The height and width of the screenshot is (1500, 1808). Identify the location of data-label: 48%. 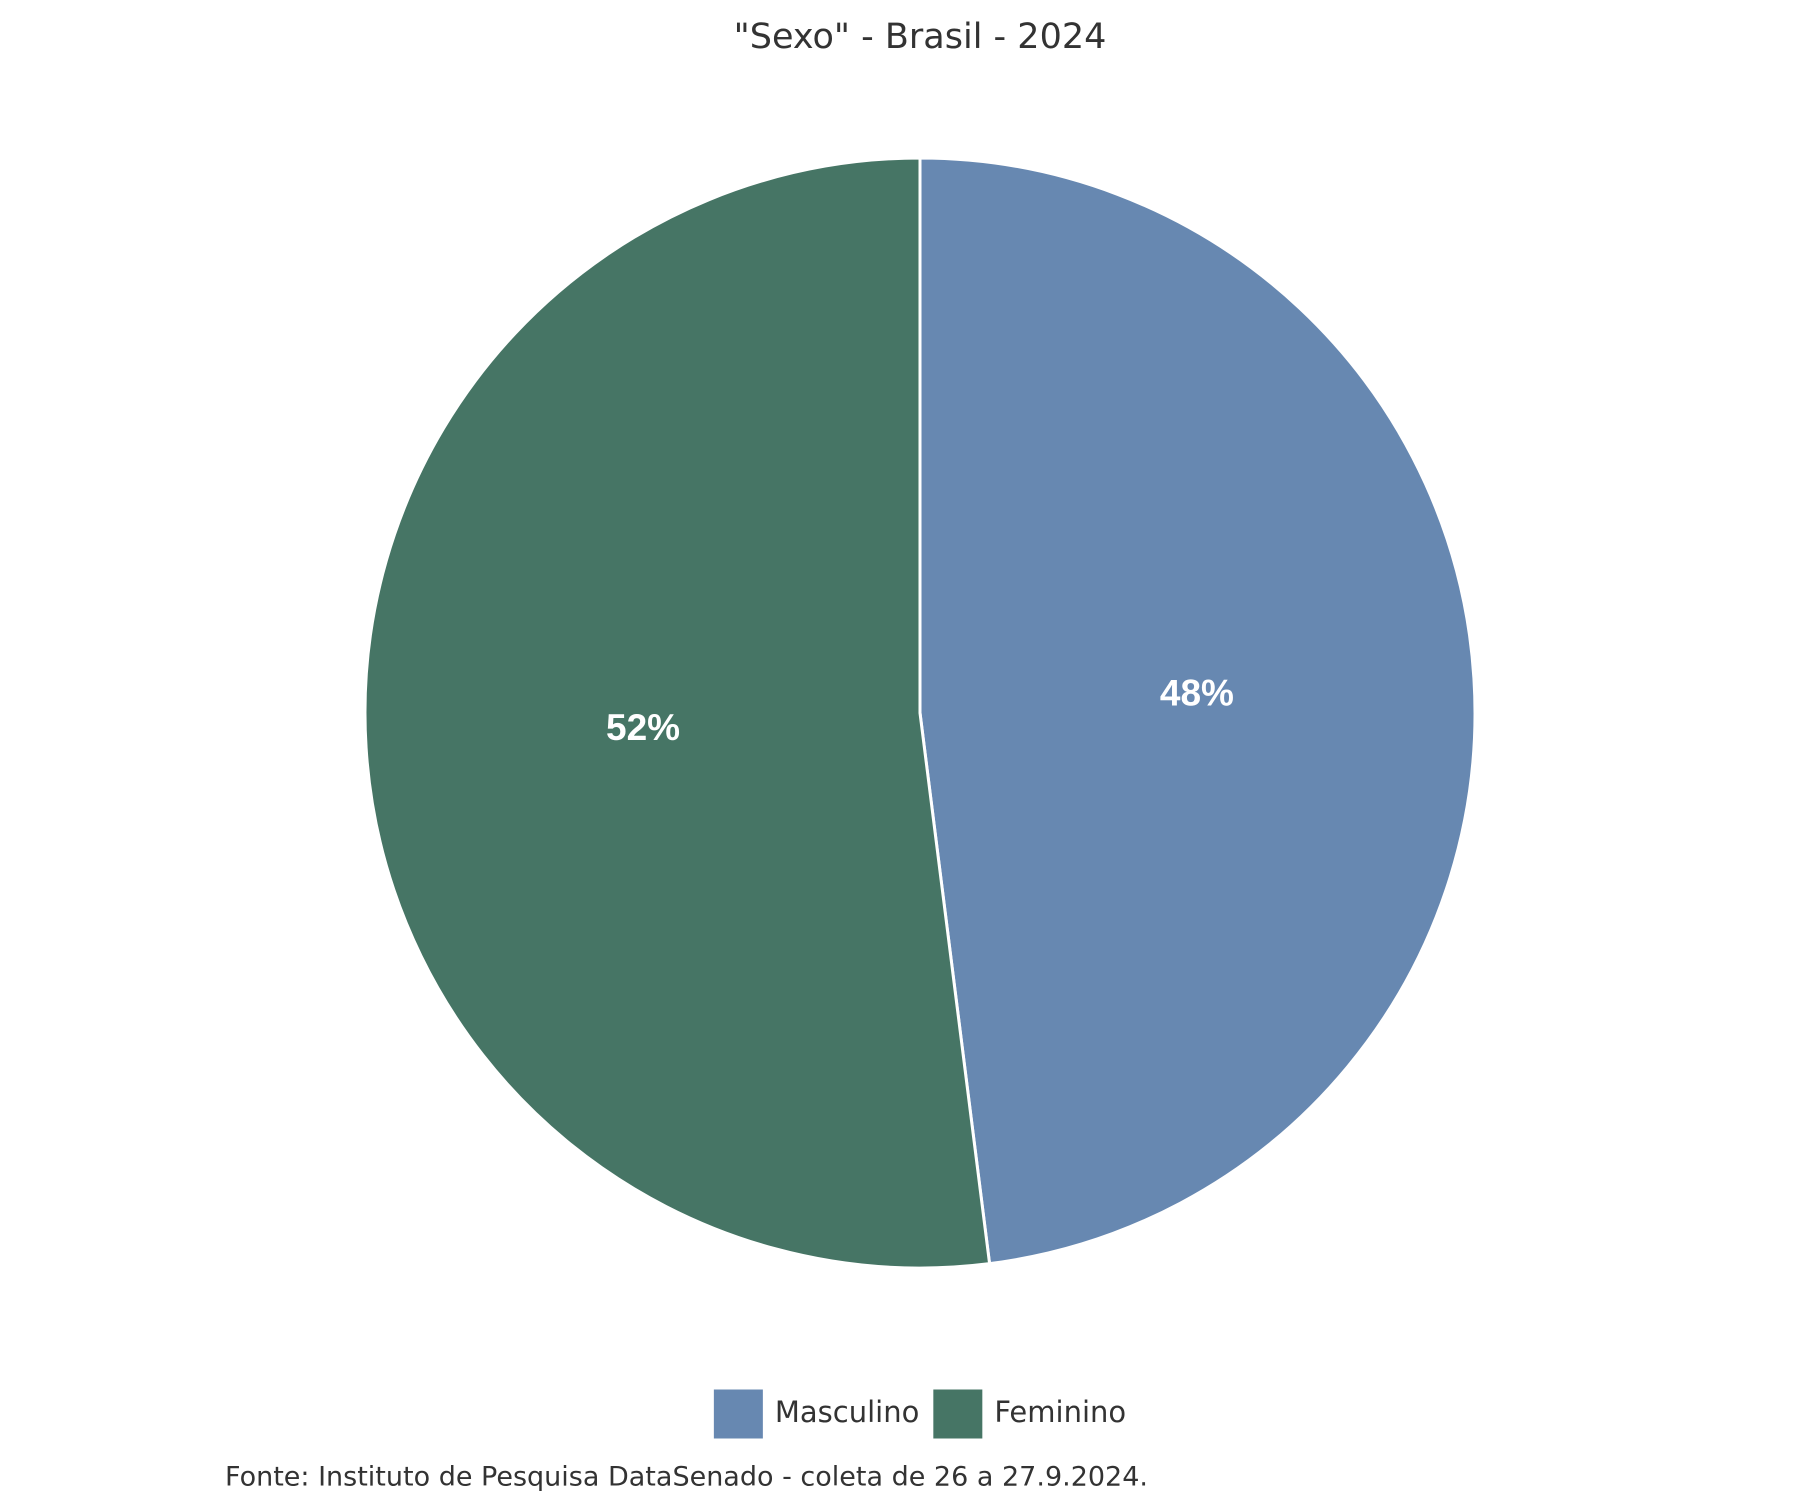
(1197, 692).